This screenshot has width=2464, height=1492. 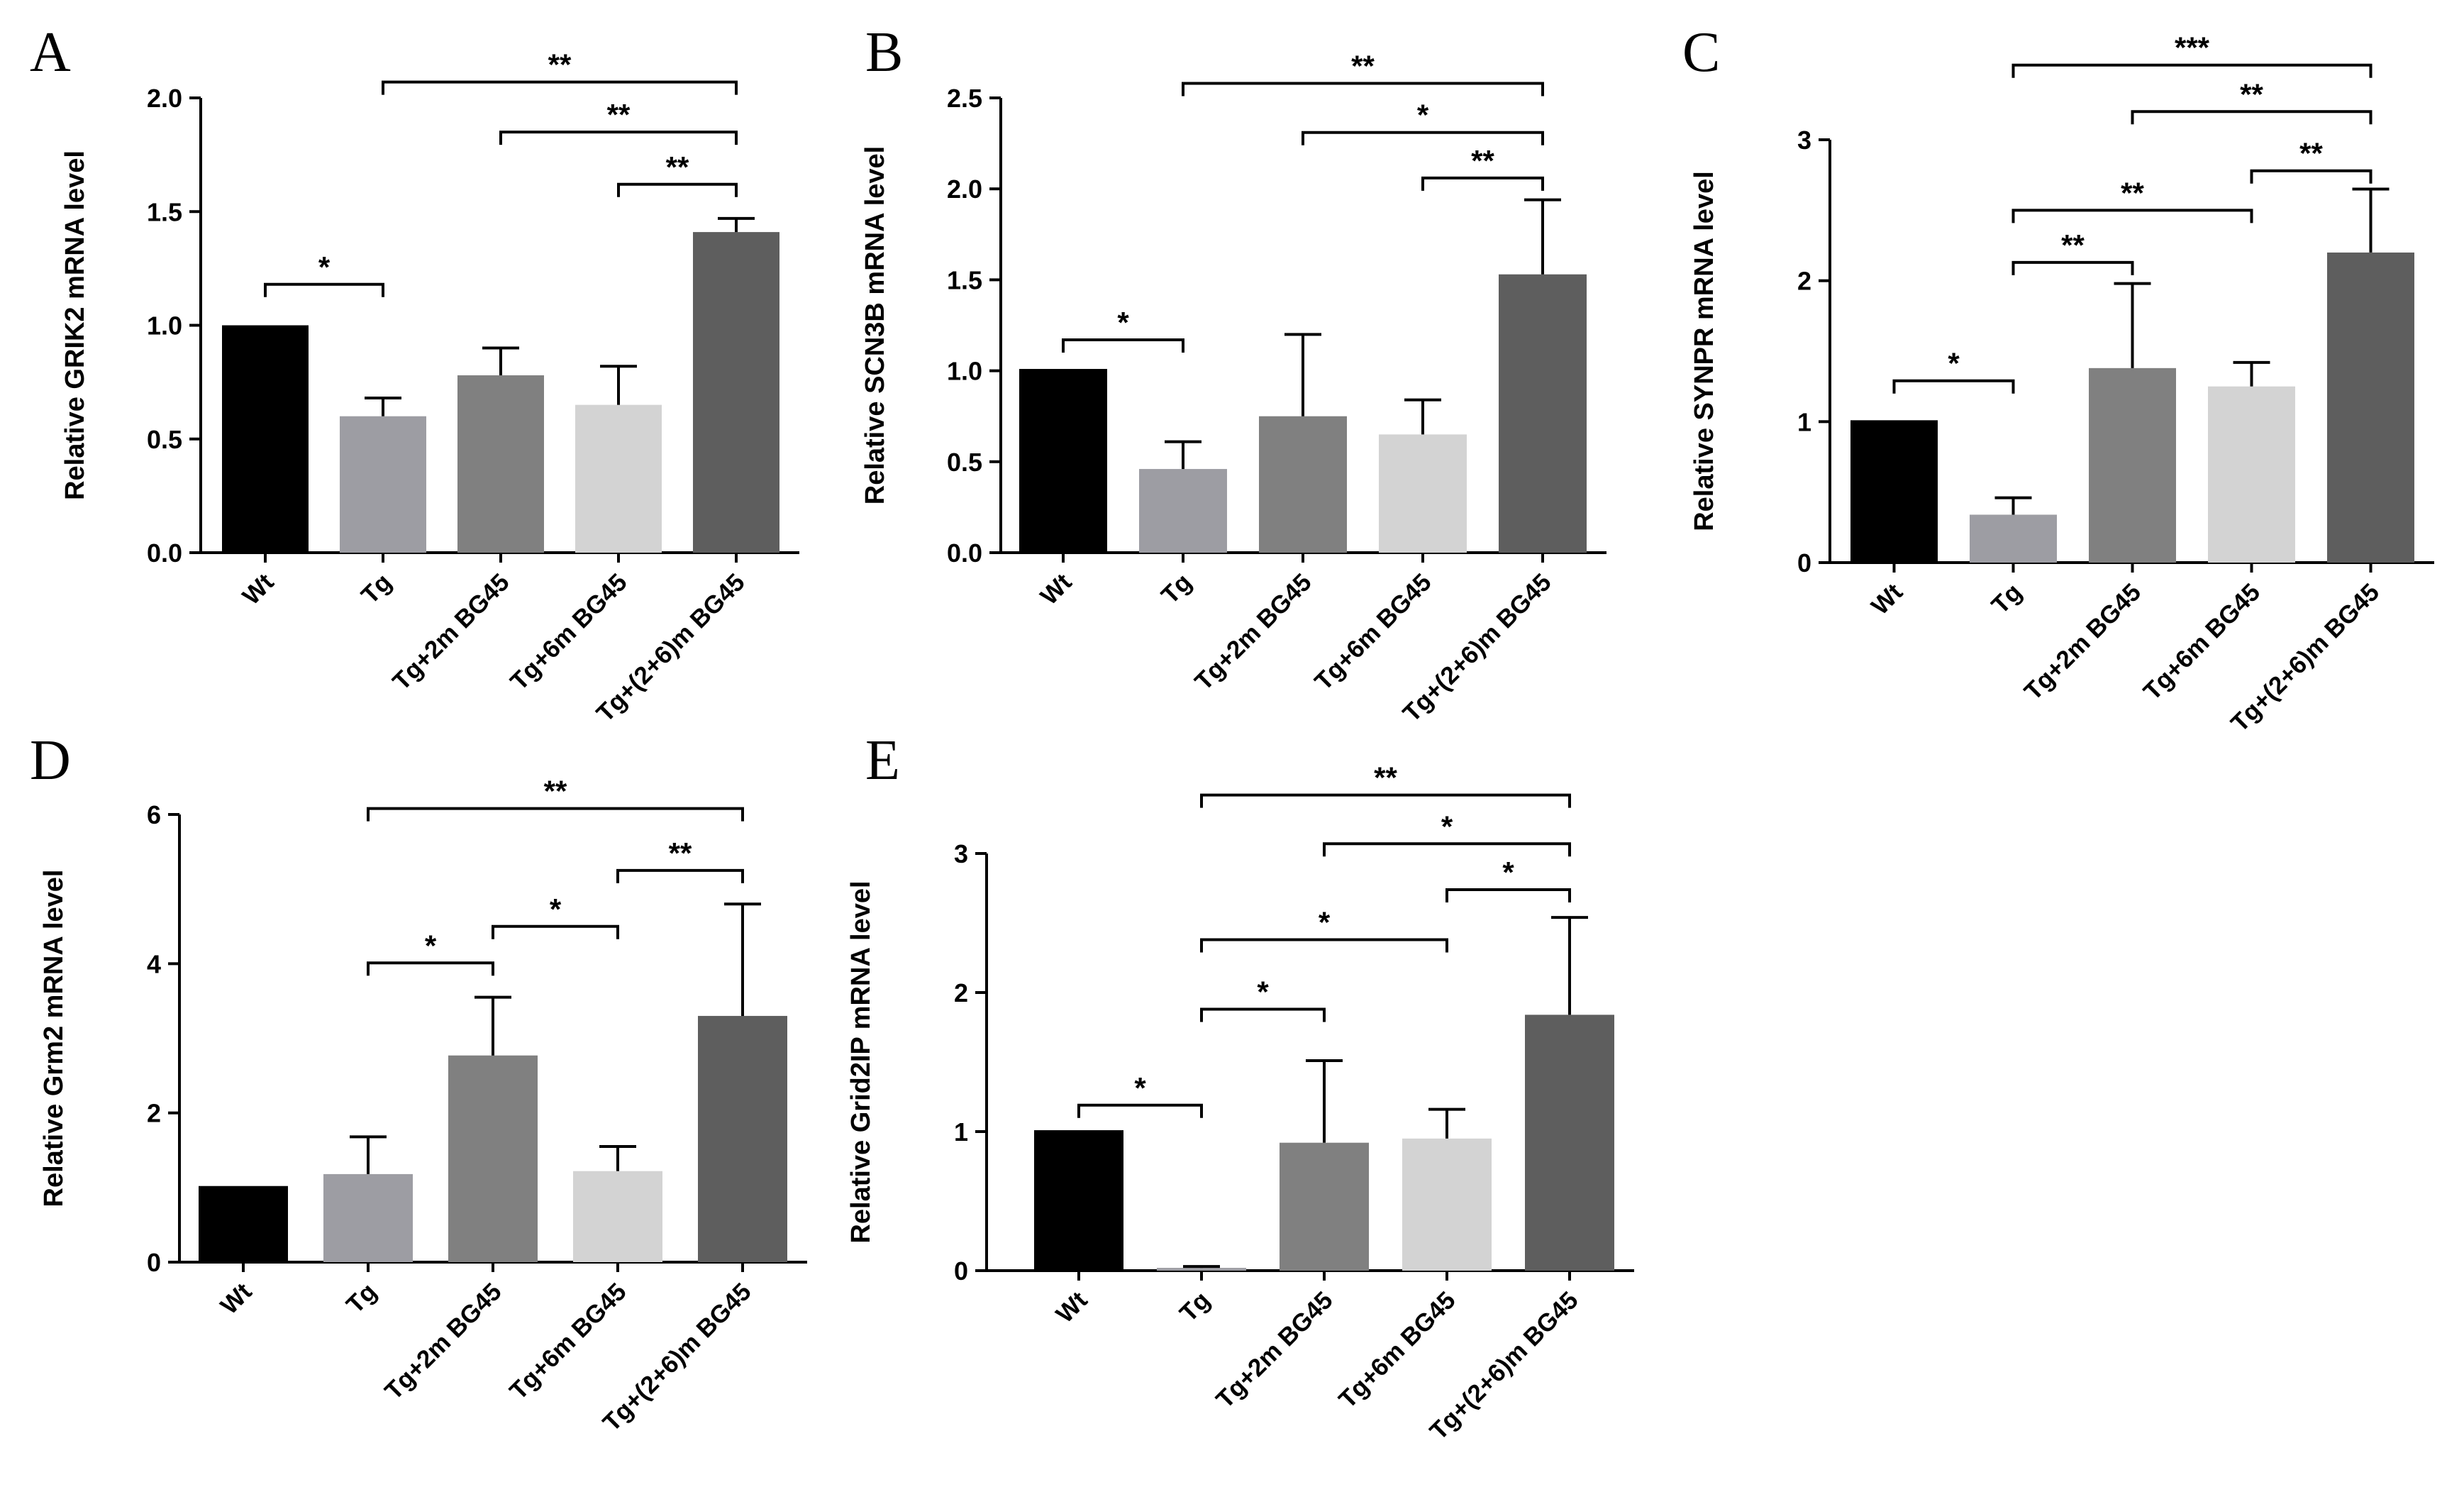 I want to click on panel-letter: A, so click(x=50, y=53).